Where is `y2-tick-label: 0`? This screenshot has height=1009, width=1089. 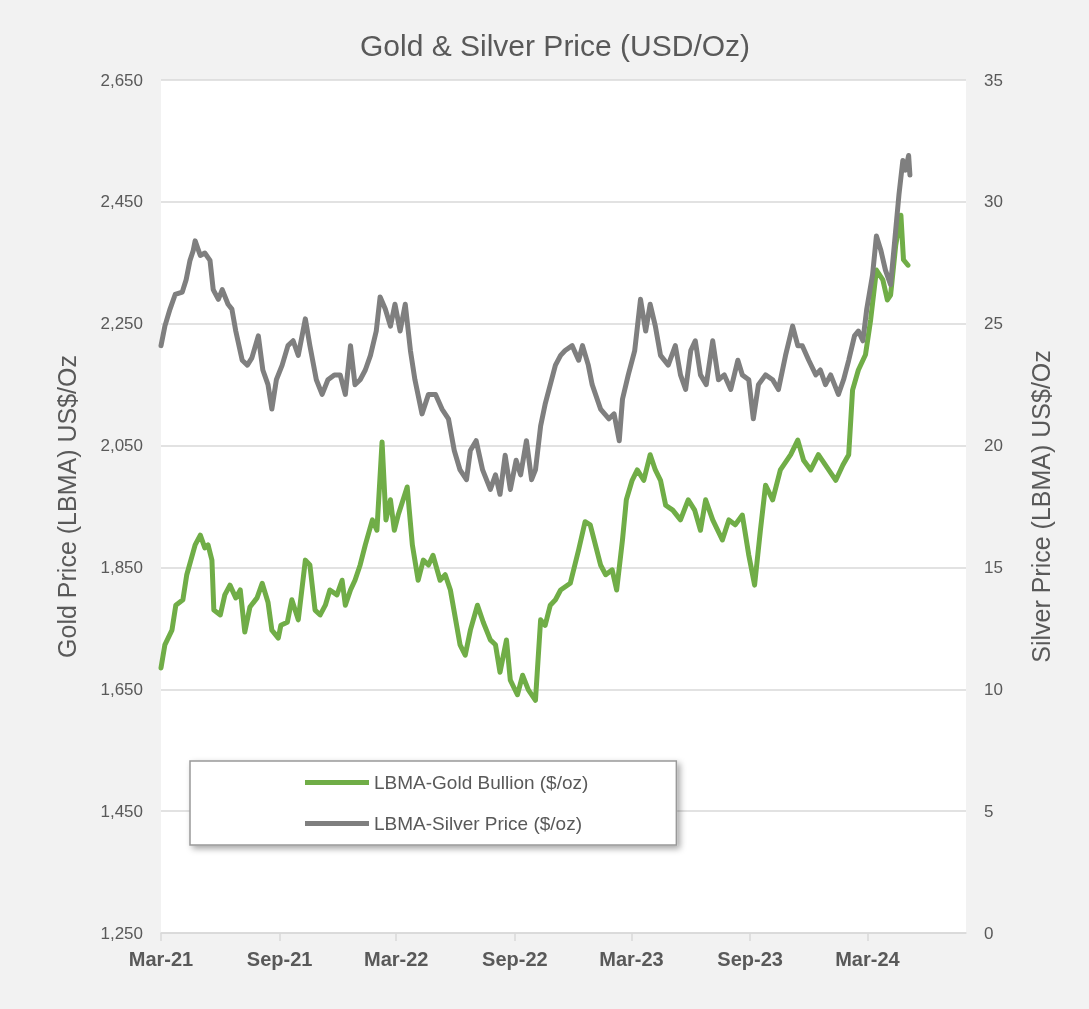
y2-tick-label: 0 is located at coordinates (989, 933).